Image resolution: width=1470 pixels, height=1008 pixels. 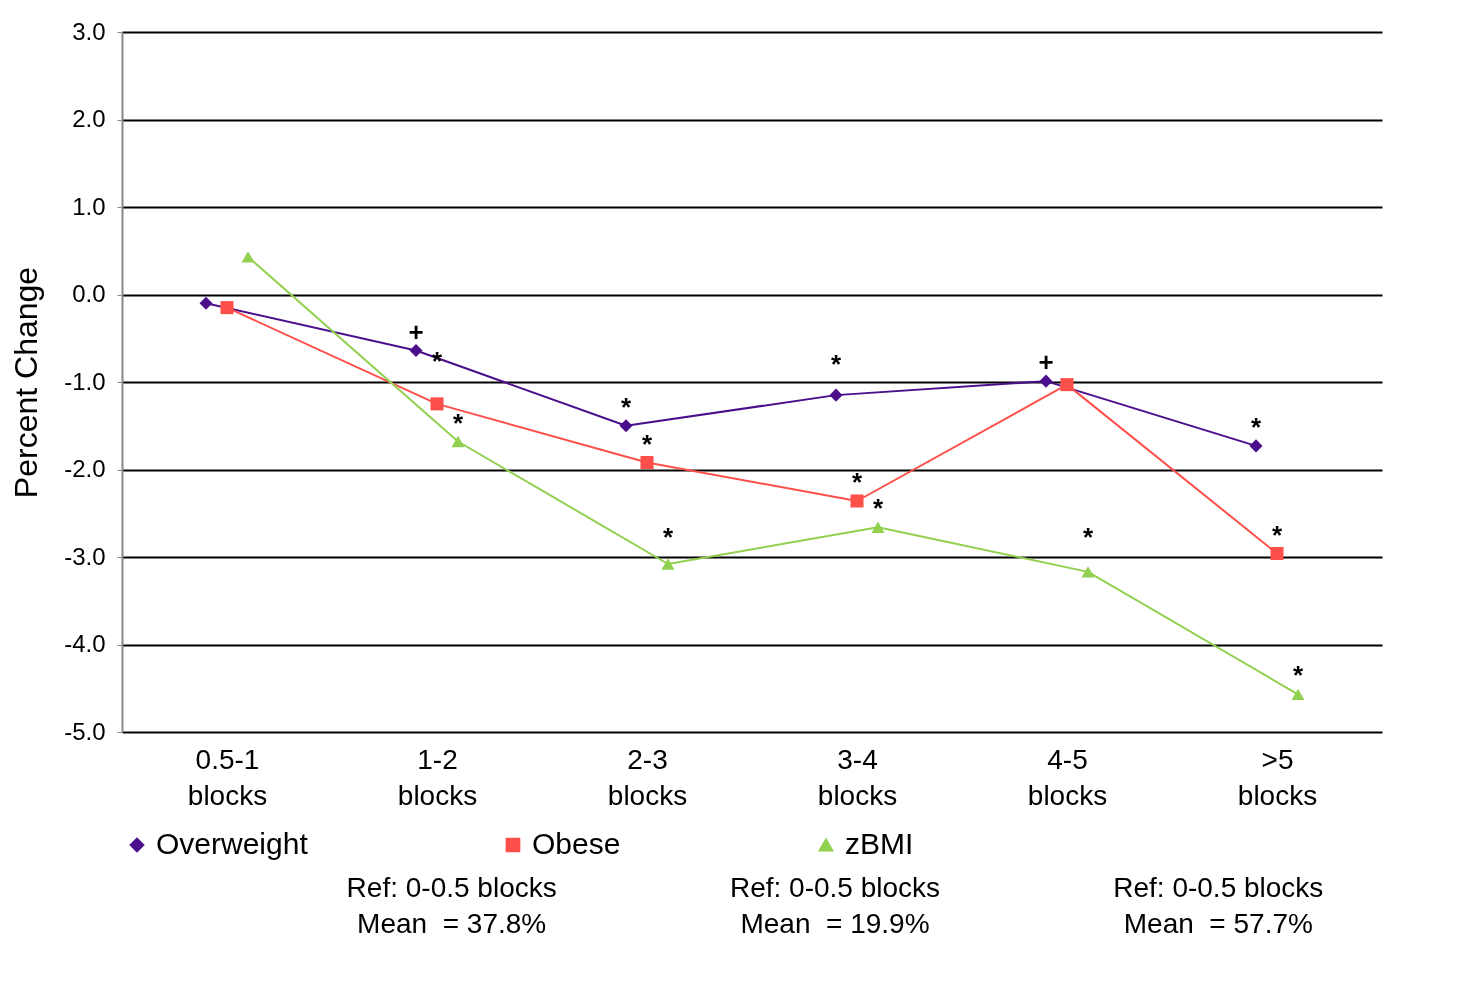 What do you see at coordinates (451, 906) in the screenshot?
I see `text: Ref: 0-0.5 blocks Mean = 37.8%` at bounding box center [451, 906].